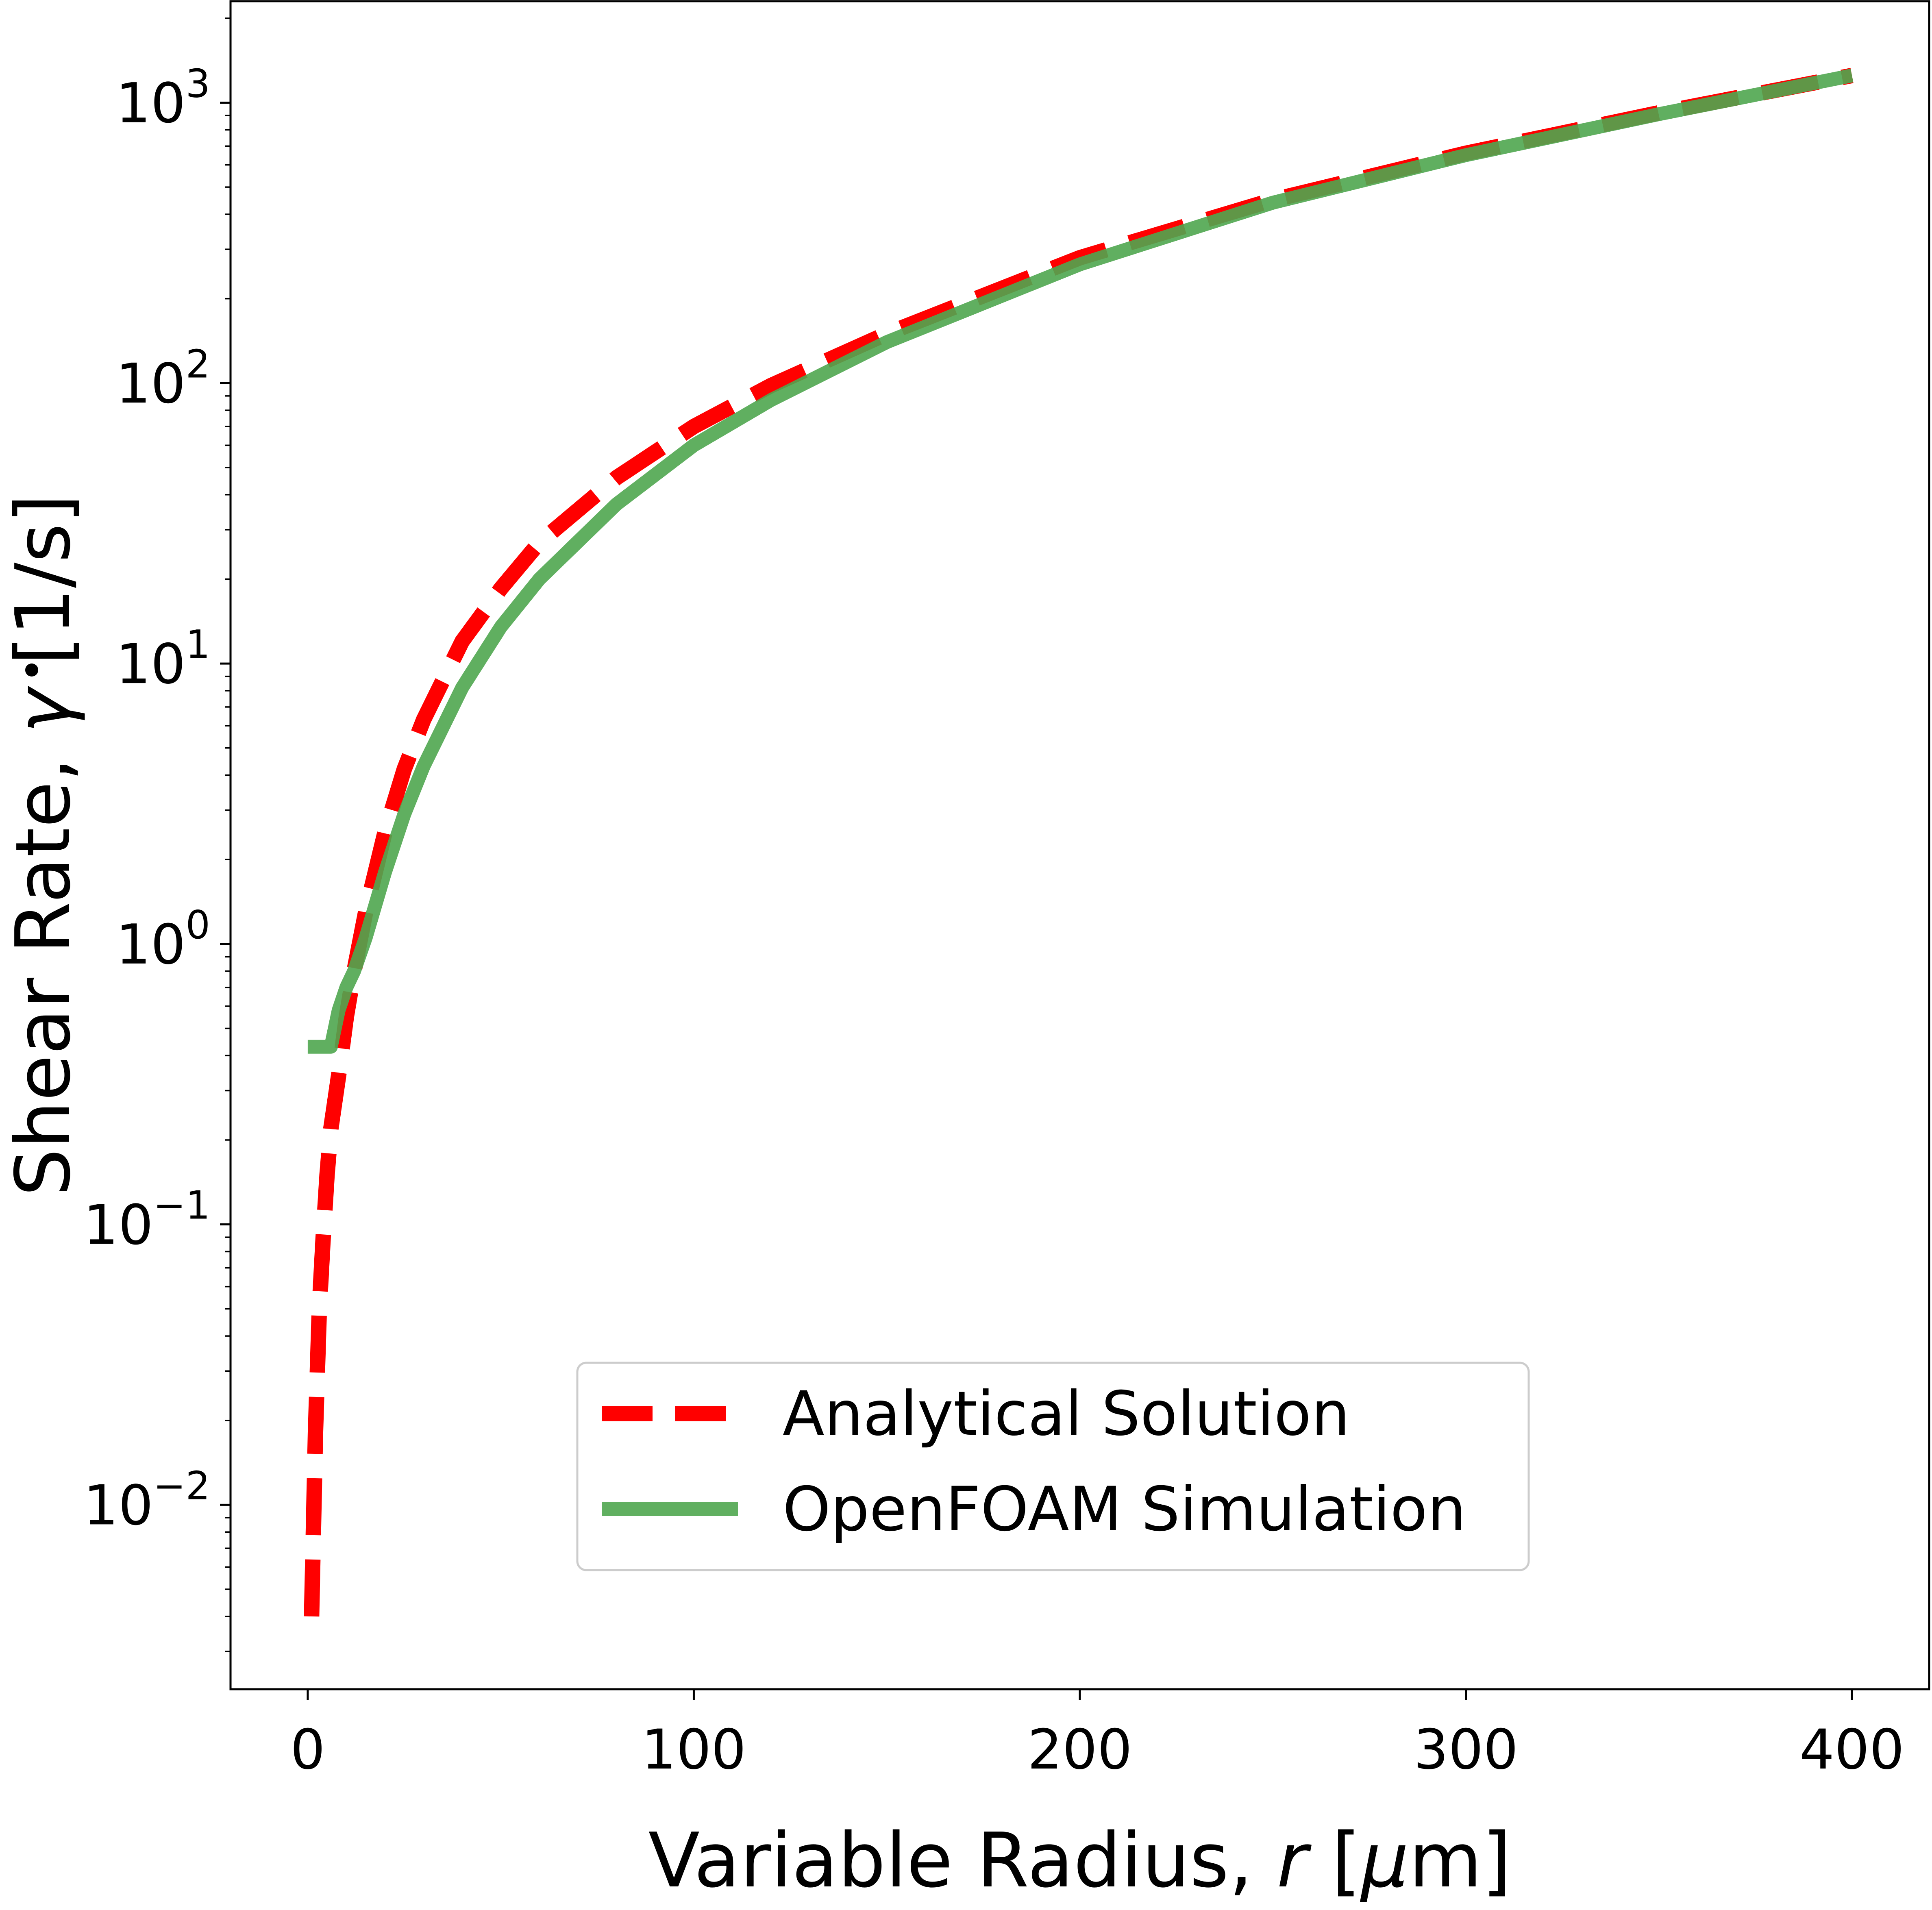 This screenshot has height=1910, width=1932. What do you see at coordinates (44, 591) in the screenshot?
I see `y-axis-title-unit: [1/s]` at bounding box center [44, 591].